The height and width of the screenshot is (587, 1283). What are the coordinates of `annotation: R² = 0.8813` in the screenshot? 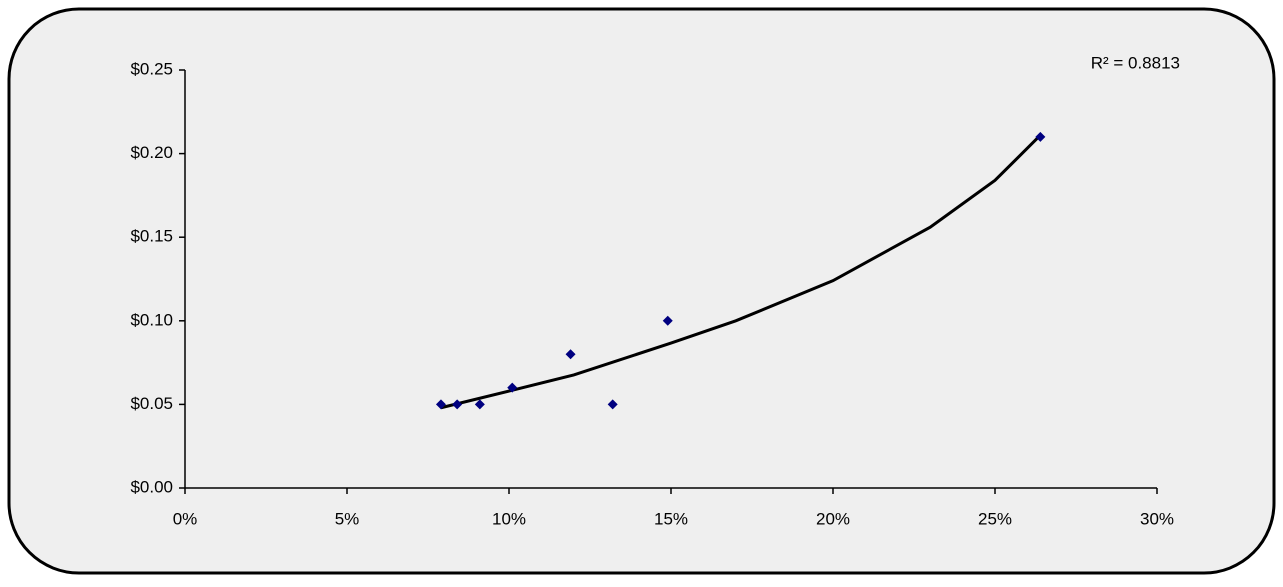 It's located at (1135, 62).